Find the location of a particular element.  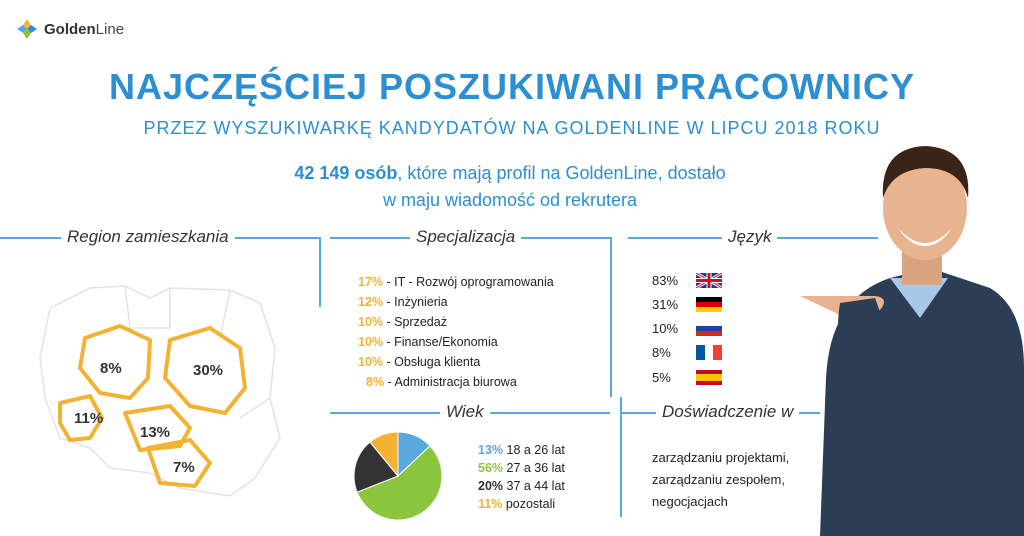

exp-item: zarządzaniu projektami, is located at coordinates (721, 457).